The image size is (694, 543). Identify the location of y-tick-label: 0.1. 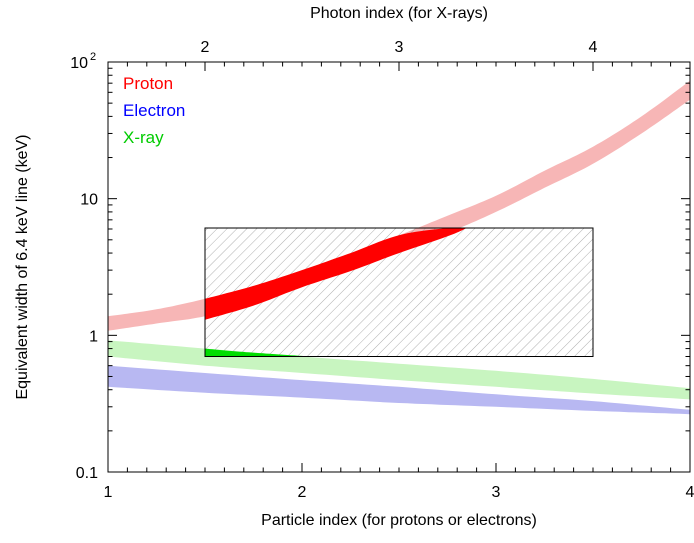
(87, 473).